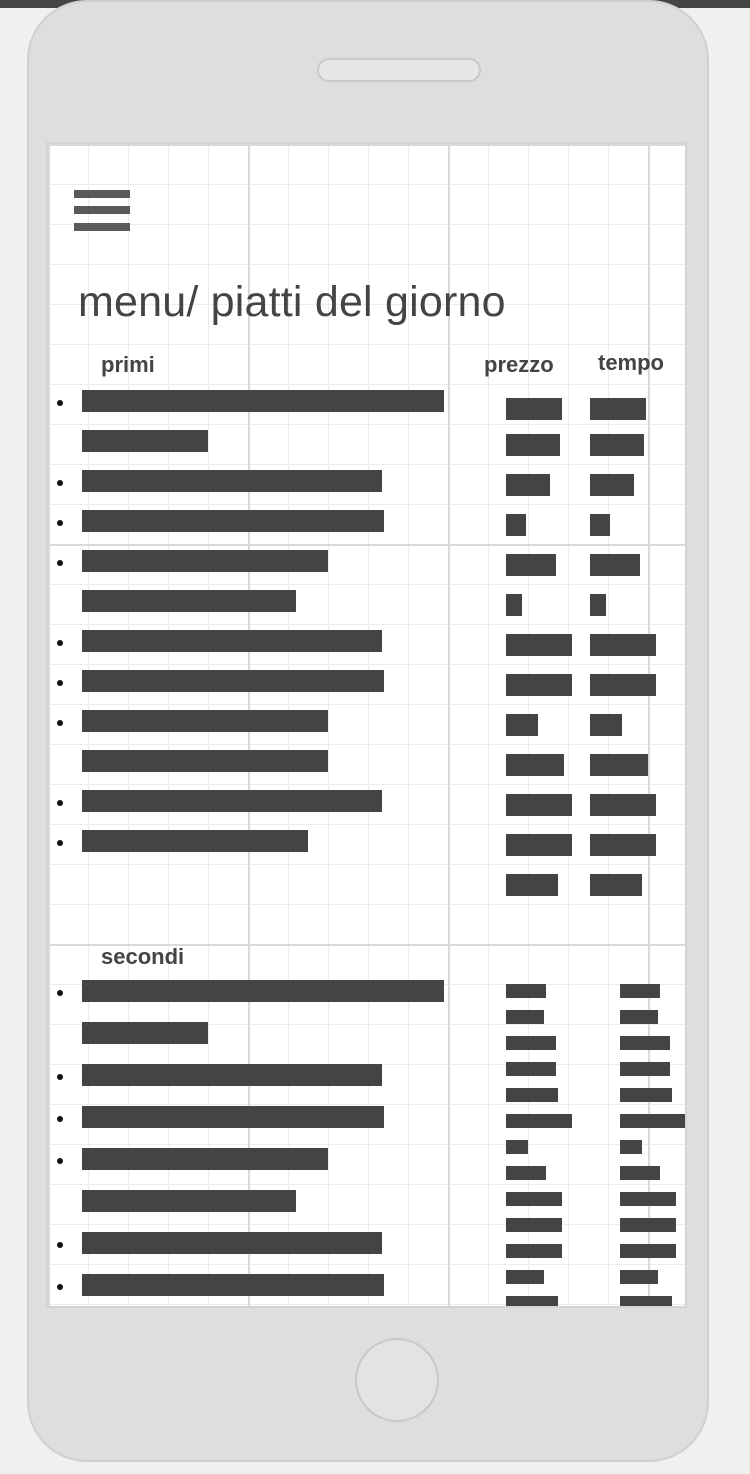  What do you see at coordinates (128, 364) in the screenshot?
I see `primi-header: primi` at bounding box center [128, 364].